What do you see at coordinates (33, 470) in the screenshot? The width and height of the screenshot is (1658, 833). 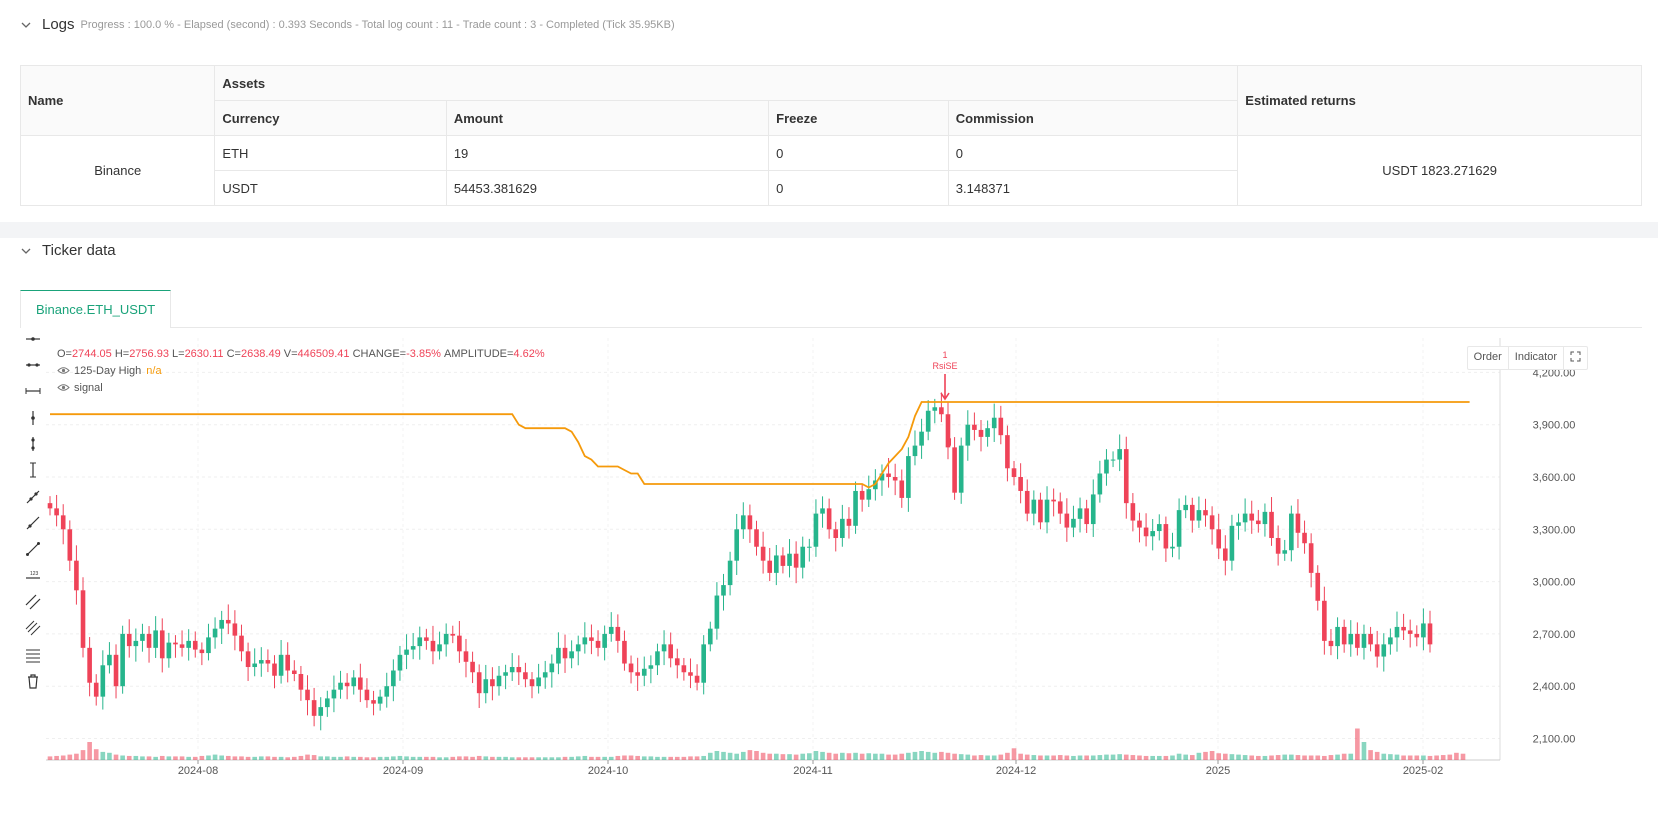 I see `vertical-segment-icon` at bounding box center [33, 470].